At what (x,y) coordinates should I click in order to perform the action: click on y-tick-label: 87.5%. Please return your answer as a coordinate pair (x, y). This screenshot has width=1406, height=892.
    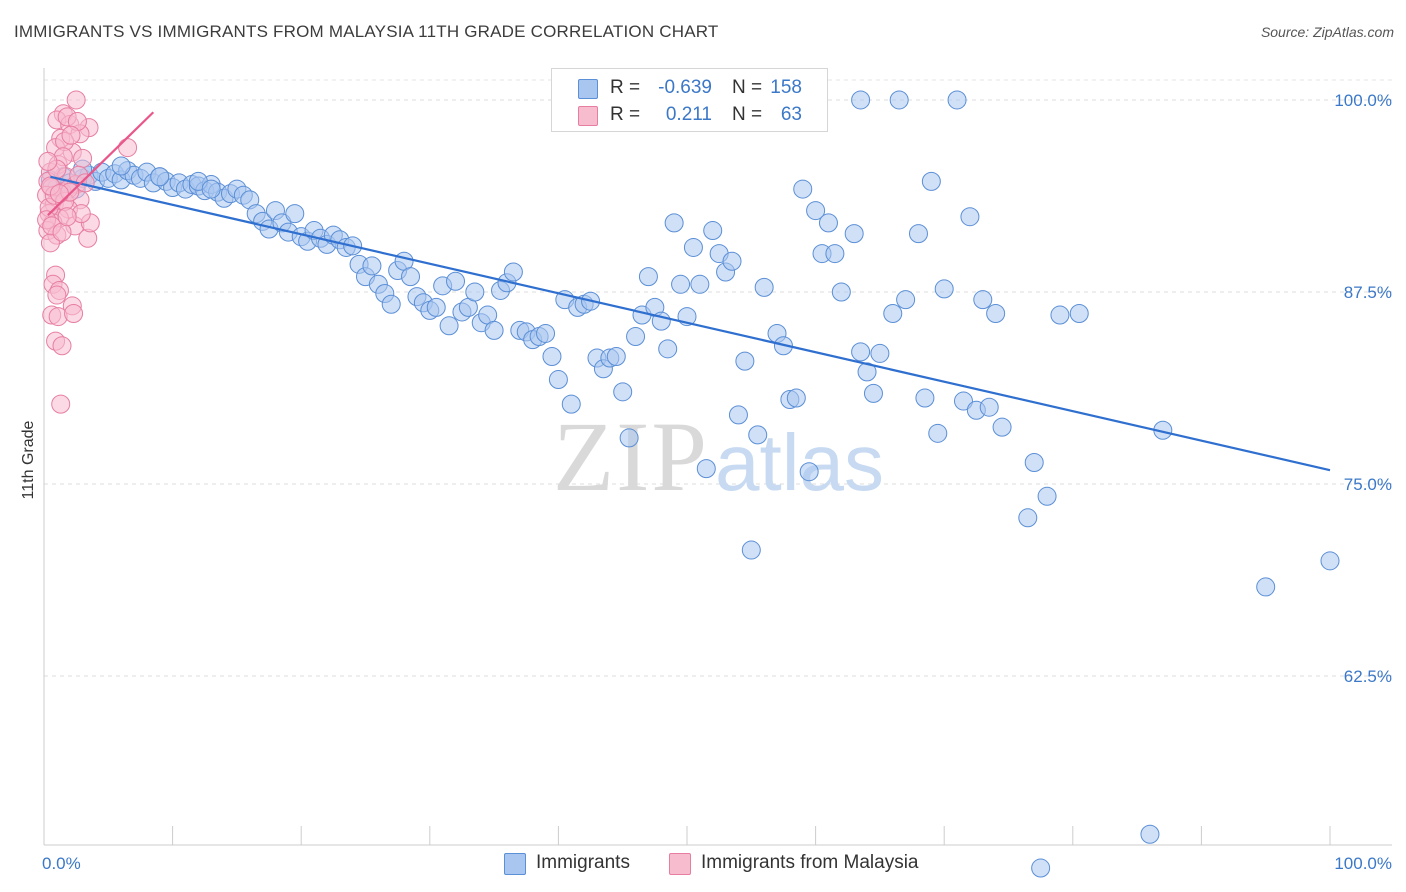
    Looking at the image, I should click on (1368, 292).